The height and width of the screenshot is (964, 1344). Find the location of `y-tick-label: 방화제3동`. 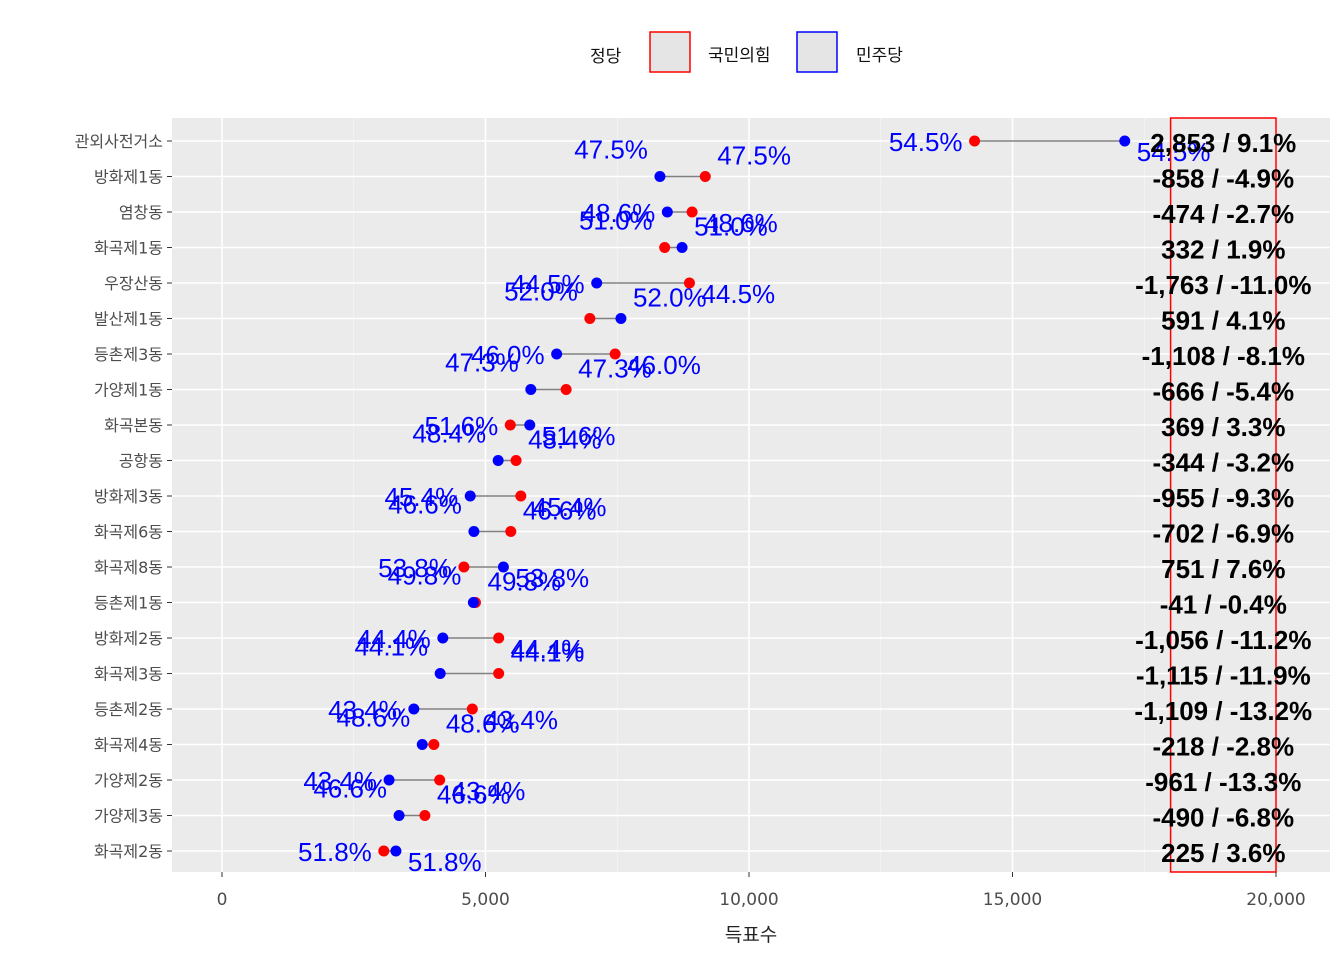

y-tick-label: 방화제3동 is located at coordinates (128, 496).